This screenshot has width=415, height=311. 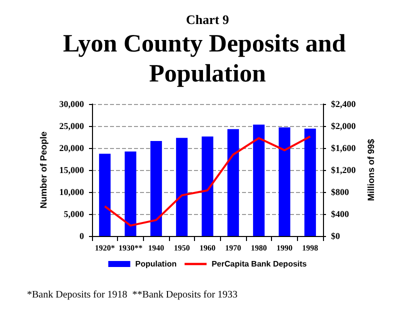 What do you see at coordinates (284, 248) in the screenshot?
I see `x-tick-label: 1990` at bounding box center [284, 248].